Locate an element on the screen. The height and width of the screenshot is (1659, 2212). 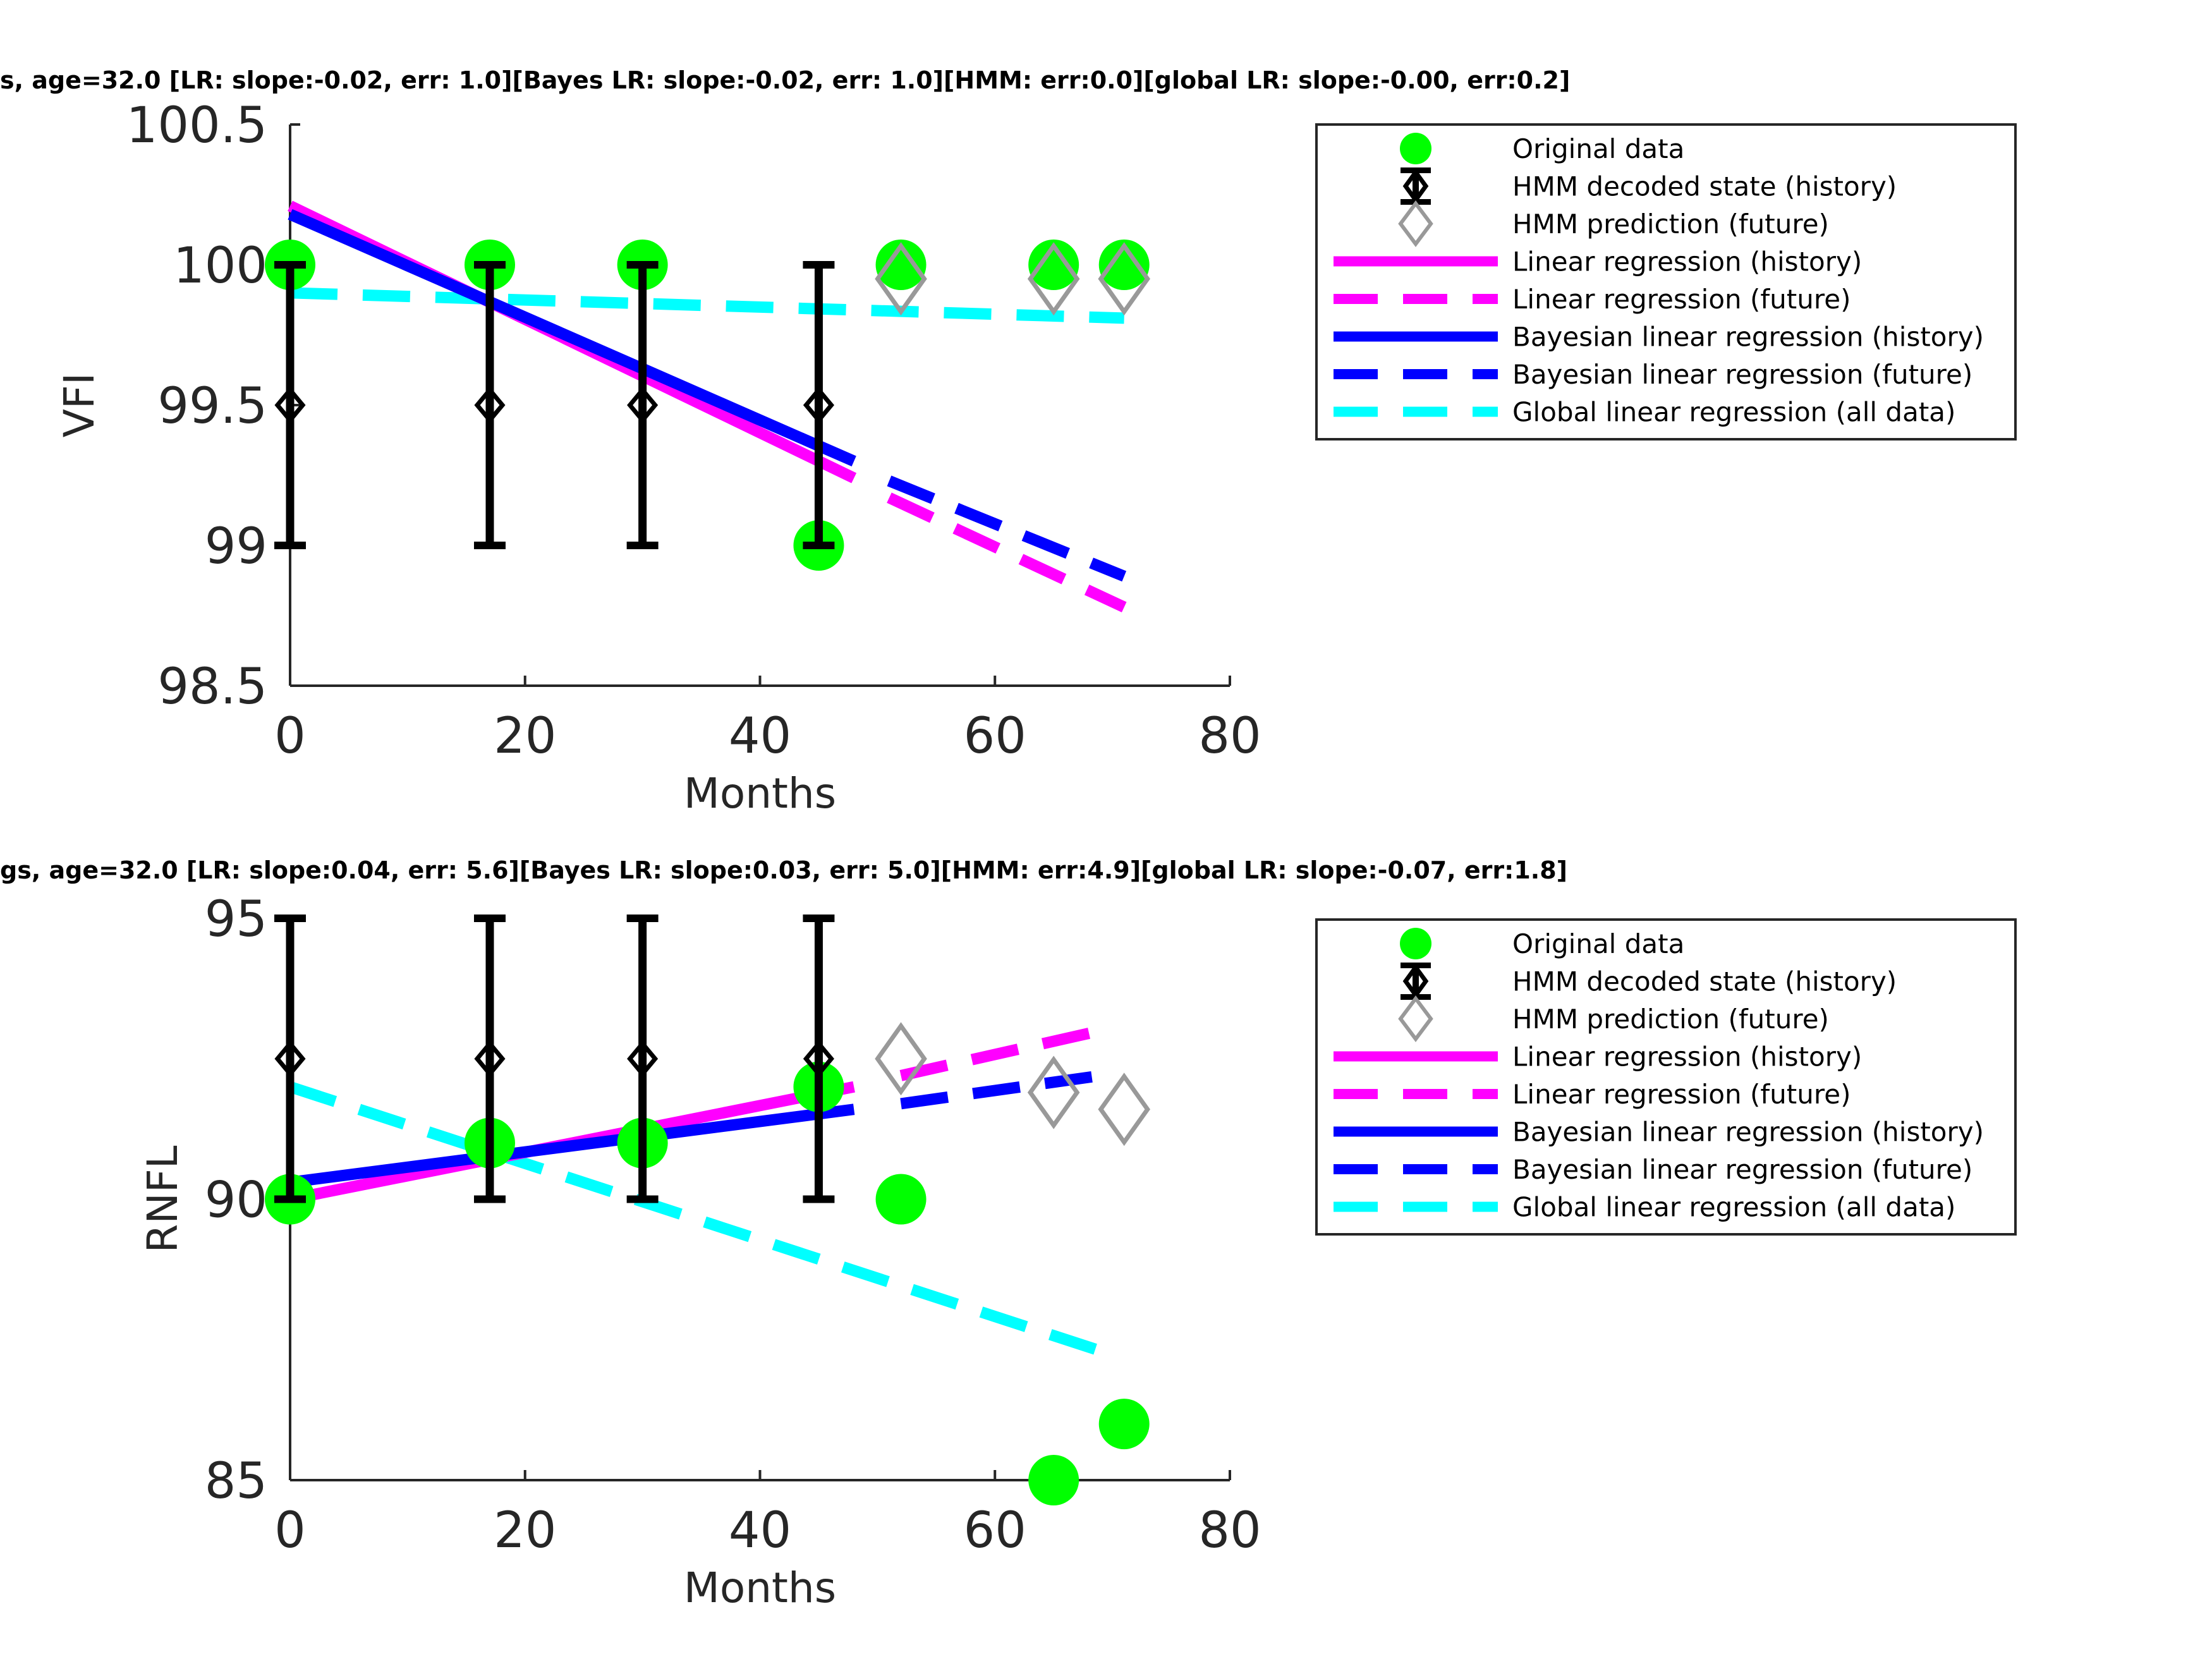
y-tick-label: 100.5 is located at coordinates (196, 125).